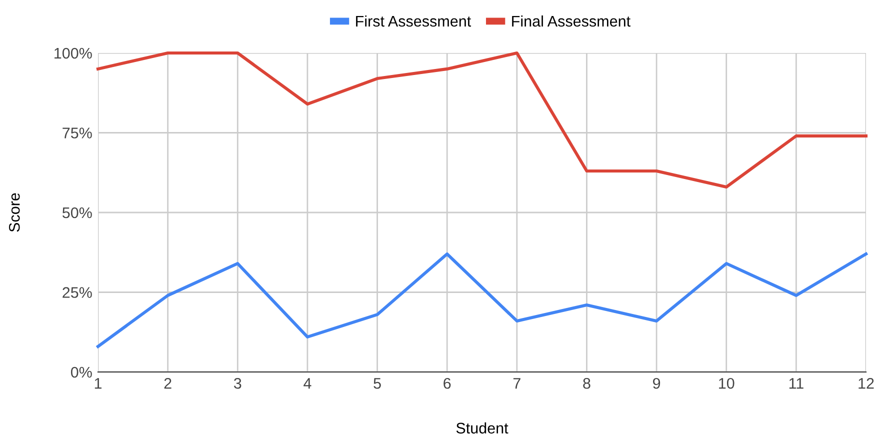 The image size is (876, 443). I want to click on x-tick-label: 11, so click(796, 383).